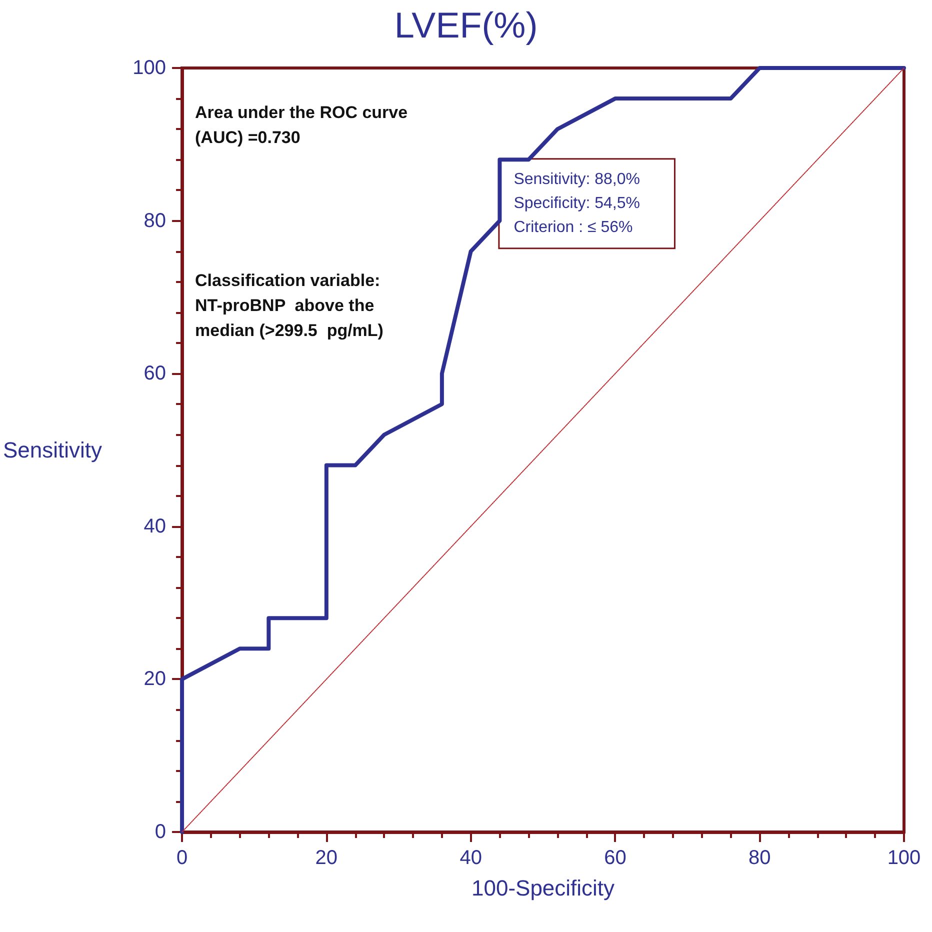 The image size is (932, 932). What do you see at coordinates (155, 679) in the screenshot?
I see `y-tick-label: 20` at bounding box center [155, 679].